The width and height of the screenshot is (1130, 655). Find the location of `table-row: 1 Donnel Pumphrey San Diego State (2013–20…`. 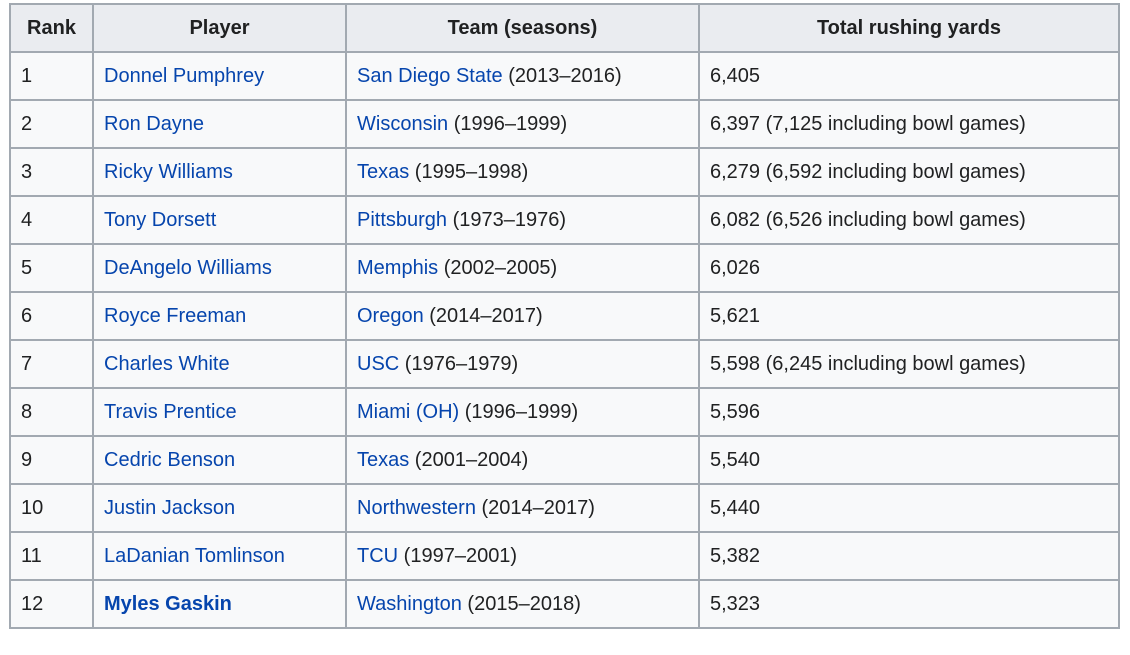

table-row: 1 Donnel Pumphrey San Diego State (2013–20… is located at coordinates (564, 76).